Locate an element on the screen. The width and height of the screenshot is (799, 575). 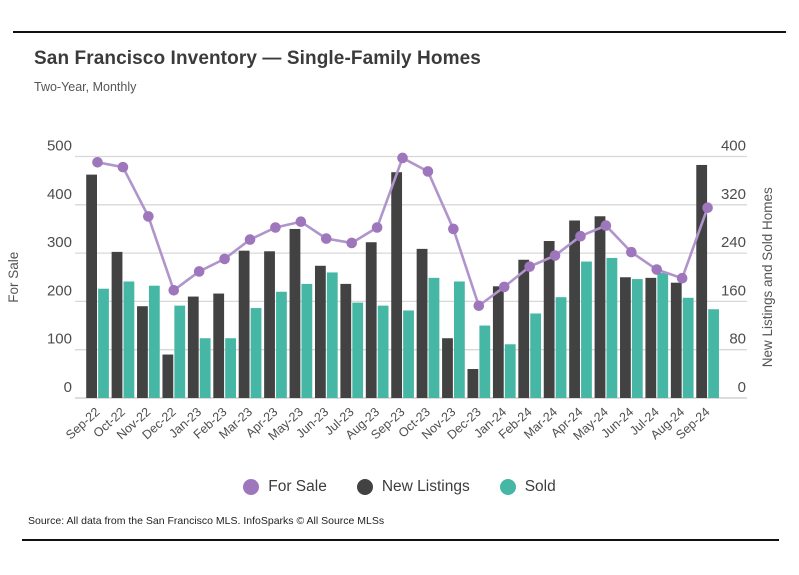
legend: For Sale New Listings Sold is located at coordinates (399, 487).